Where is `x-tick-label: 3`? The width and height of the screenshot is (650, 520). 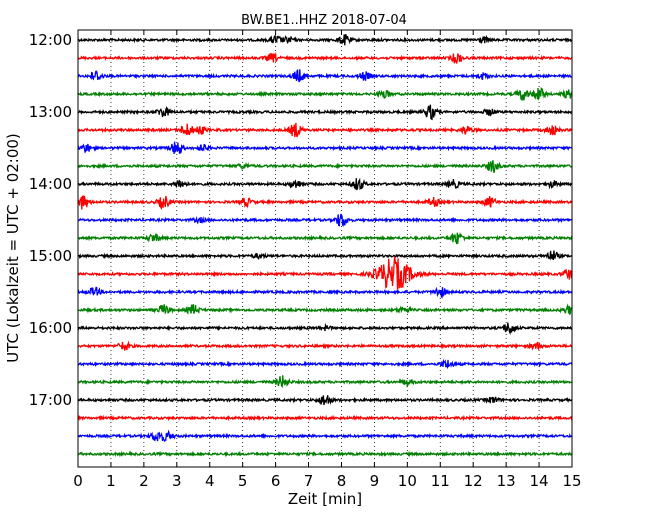 x-tick-label: 3 is located at coordinates (177, 481).